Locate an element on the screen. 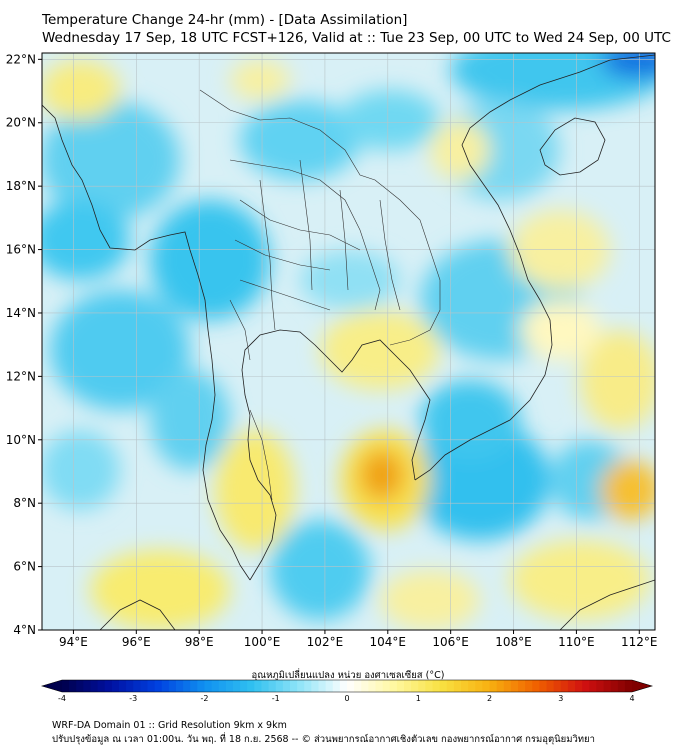 The height and width of the screenshot is (756, 676). colorbar-ticks: -4 -3 -2 -1 0 1 2 3 4 is located at coordinates (346, 698).